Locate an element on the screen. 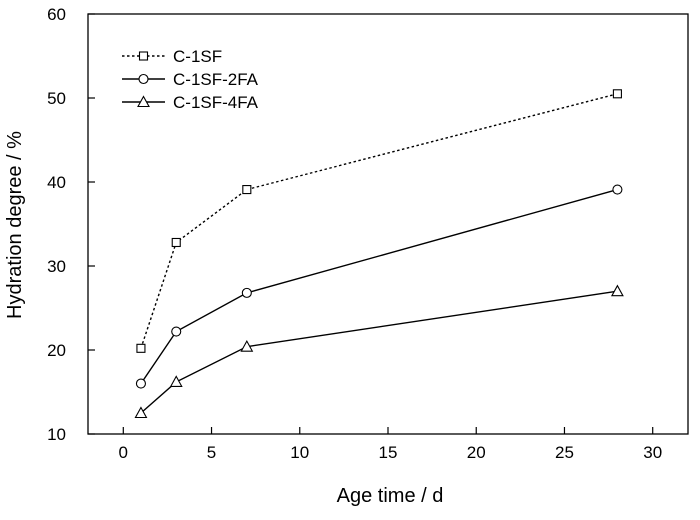  y-tick-label: 20 is located at coordinates (56, 350).